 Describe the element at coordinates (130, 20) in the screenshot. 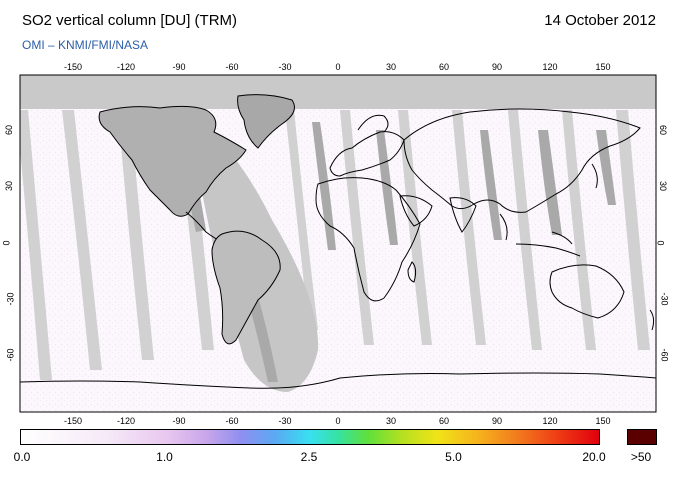

I see `map-title: SO2 vertical column [DU] (TRM)` at that location.